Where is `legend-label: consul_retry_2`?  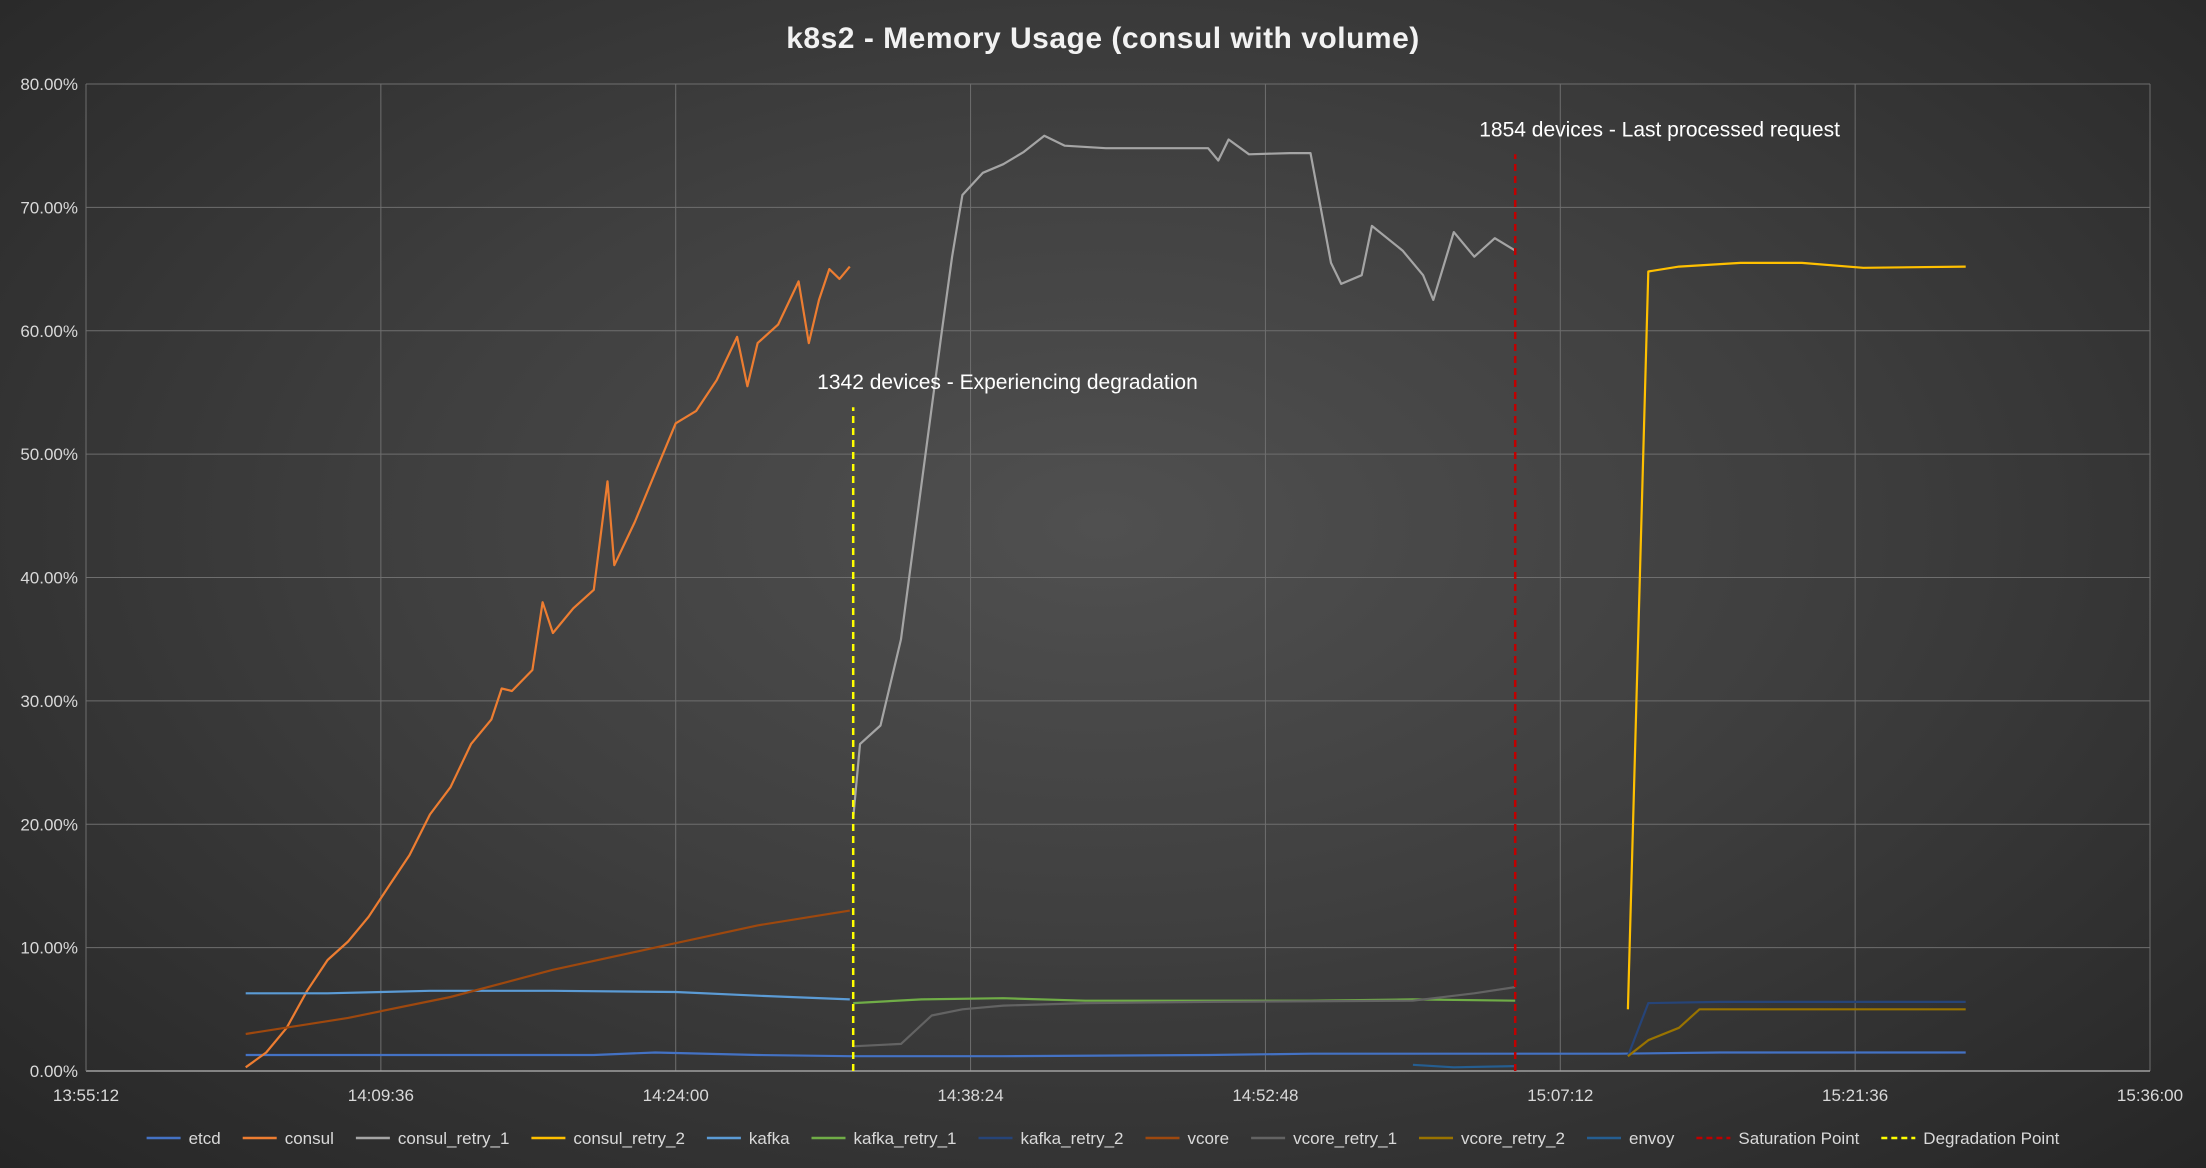
legend-label: consul_retry_2 is located at coordinates (629, 1138).